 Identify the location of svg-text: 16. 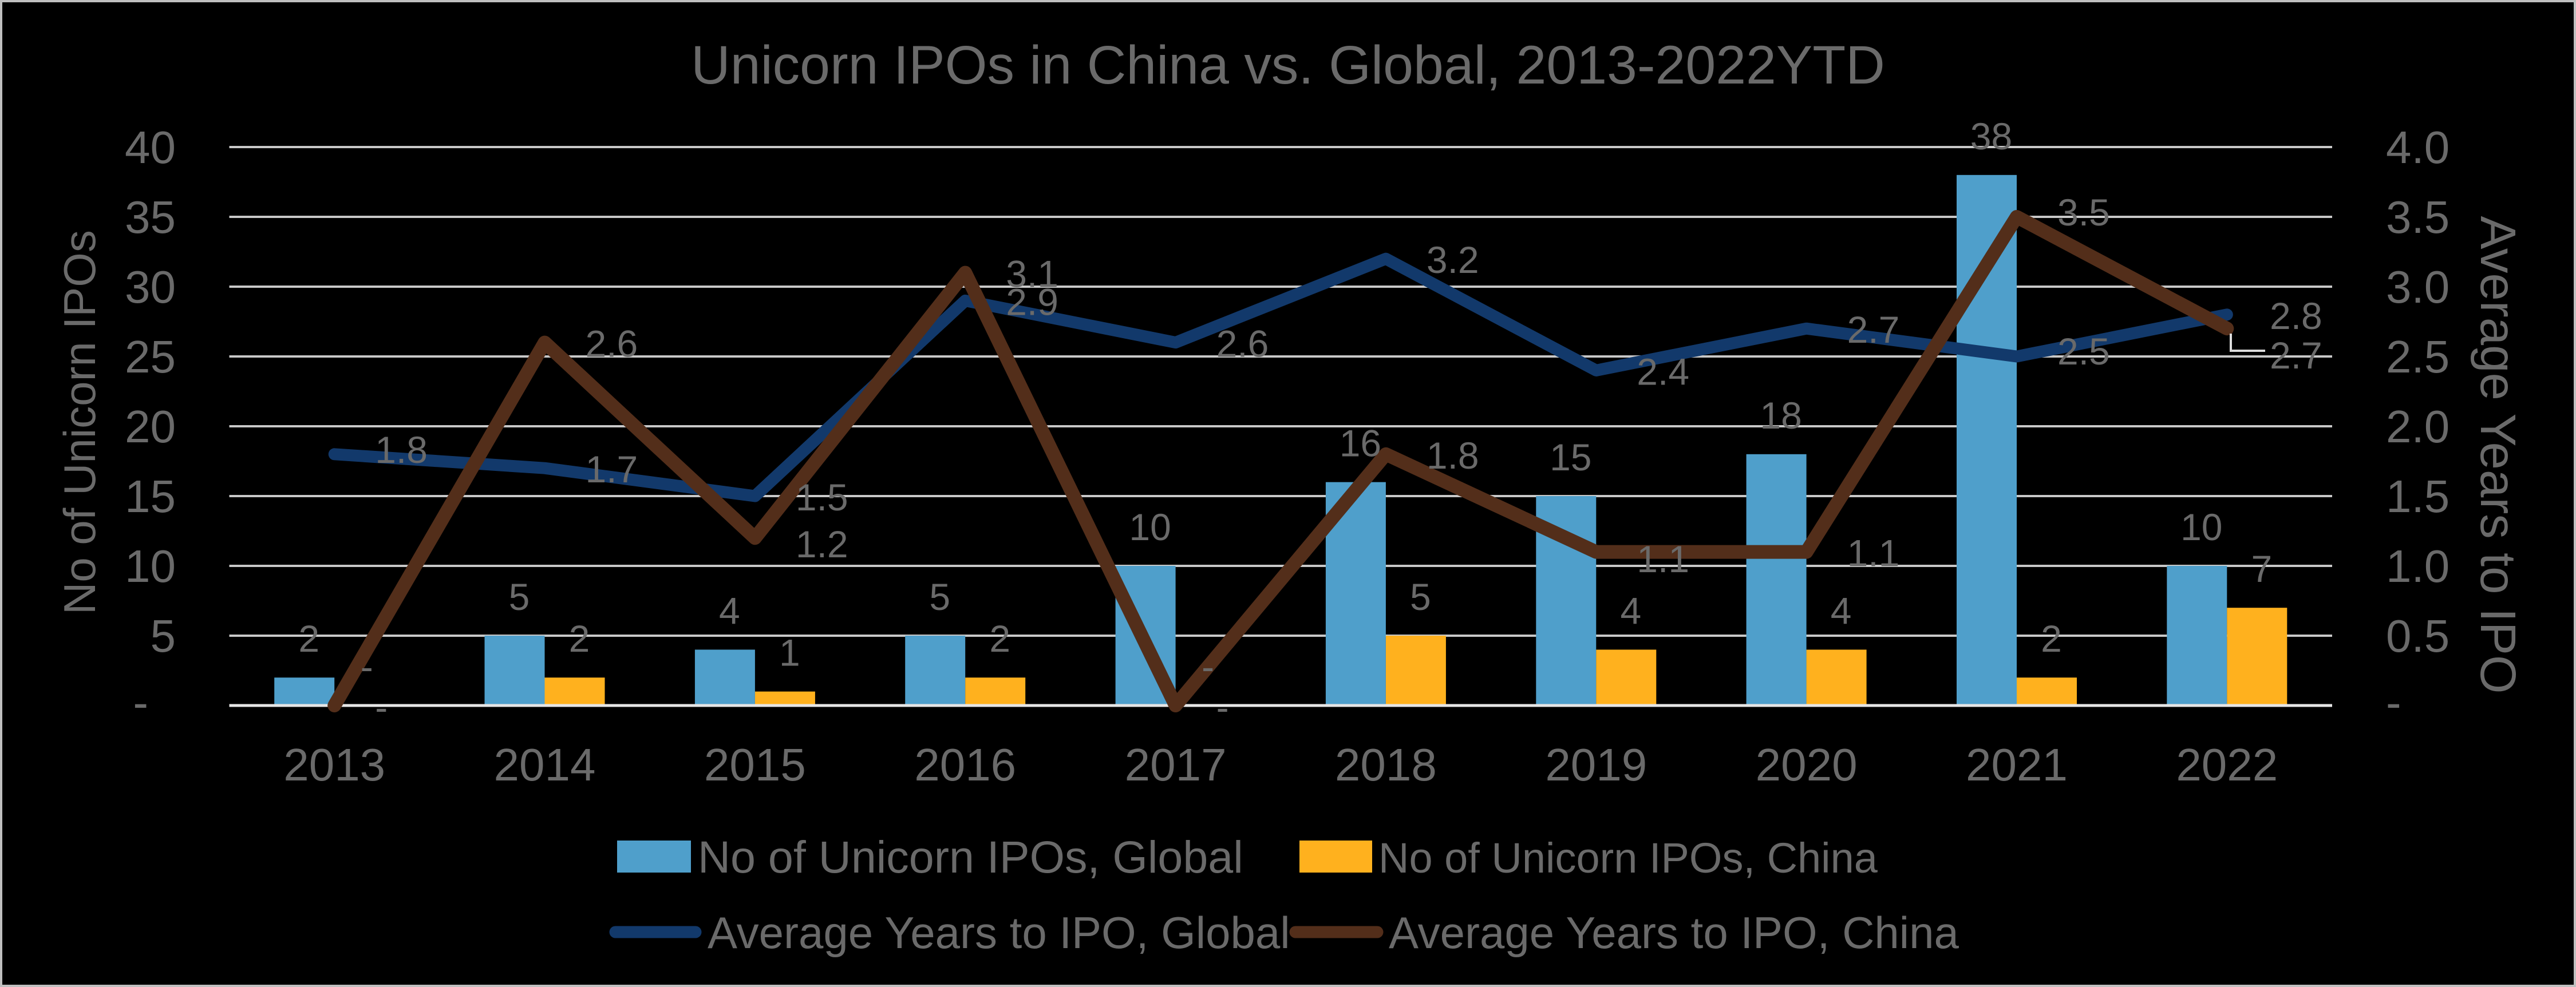
(1361, 443).